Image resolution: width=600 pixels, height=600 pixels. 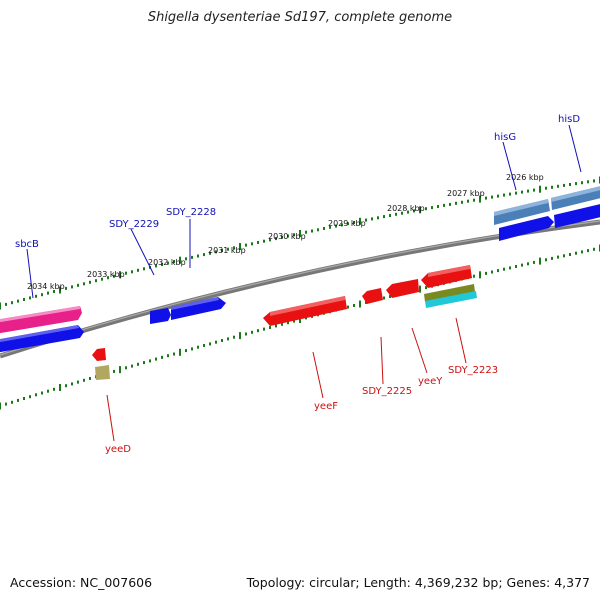 What do you see at coordinates (419, 350) in the screenshot?
I see `leader-line` at bounding box center [419, 350].